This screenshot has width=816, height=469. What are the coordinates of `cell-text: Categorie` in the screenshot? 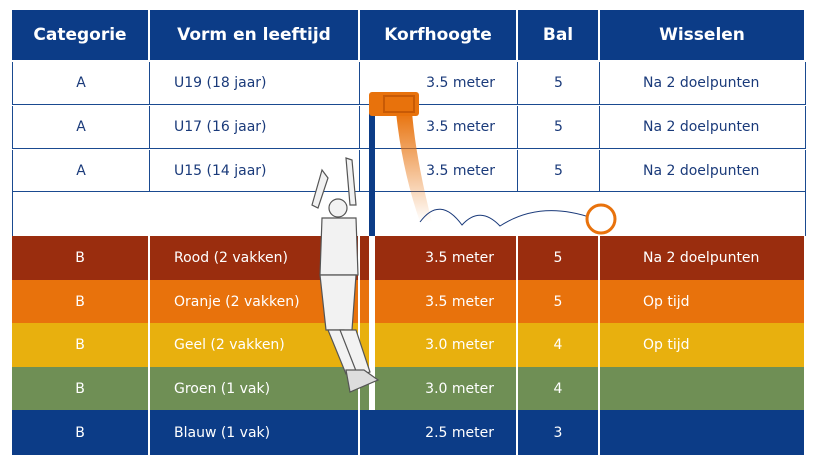 It's located at (80, 35).